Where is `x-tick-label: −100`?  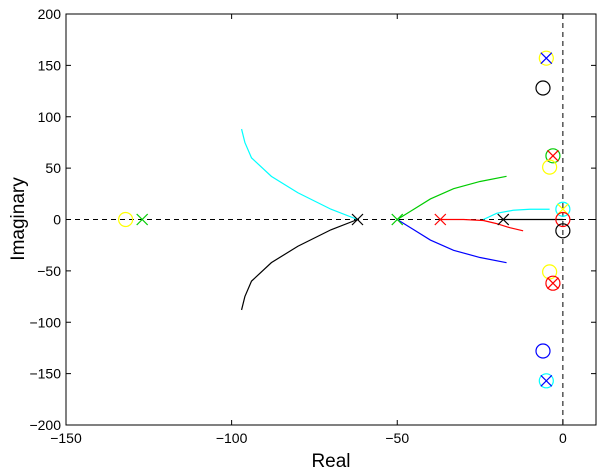
x-tick-label: −100 is located at coordinates (232, 438).